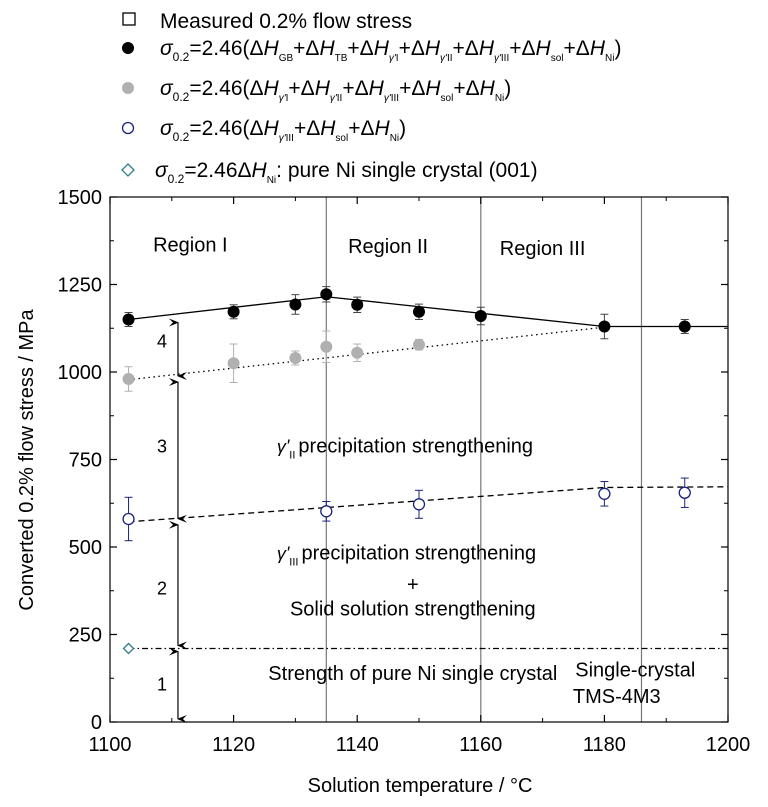 This screenshot has width=768, height=807. What do you see at coordinates (128, 48) in the screenshot?
I see `legend-marker-filled-circle-black` at bounding box center [128, 48].